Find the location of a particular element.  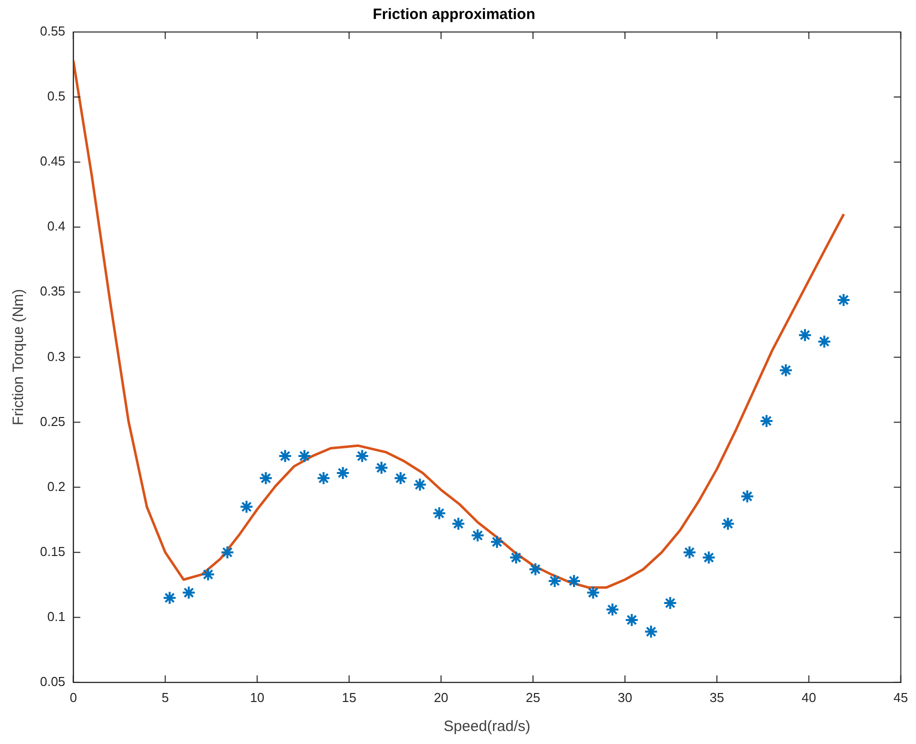

x-tick-label: 45 is located at coordinates (901, 697).